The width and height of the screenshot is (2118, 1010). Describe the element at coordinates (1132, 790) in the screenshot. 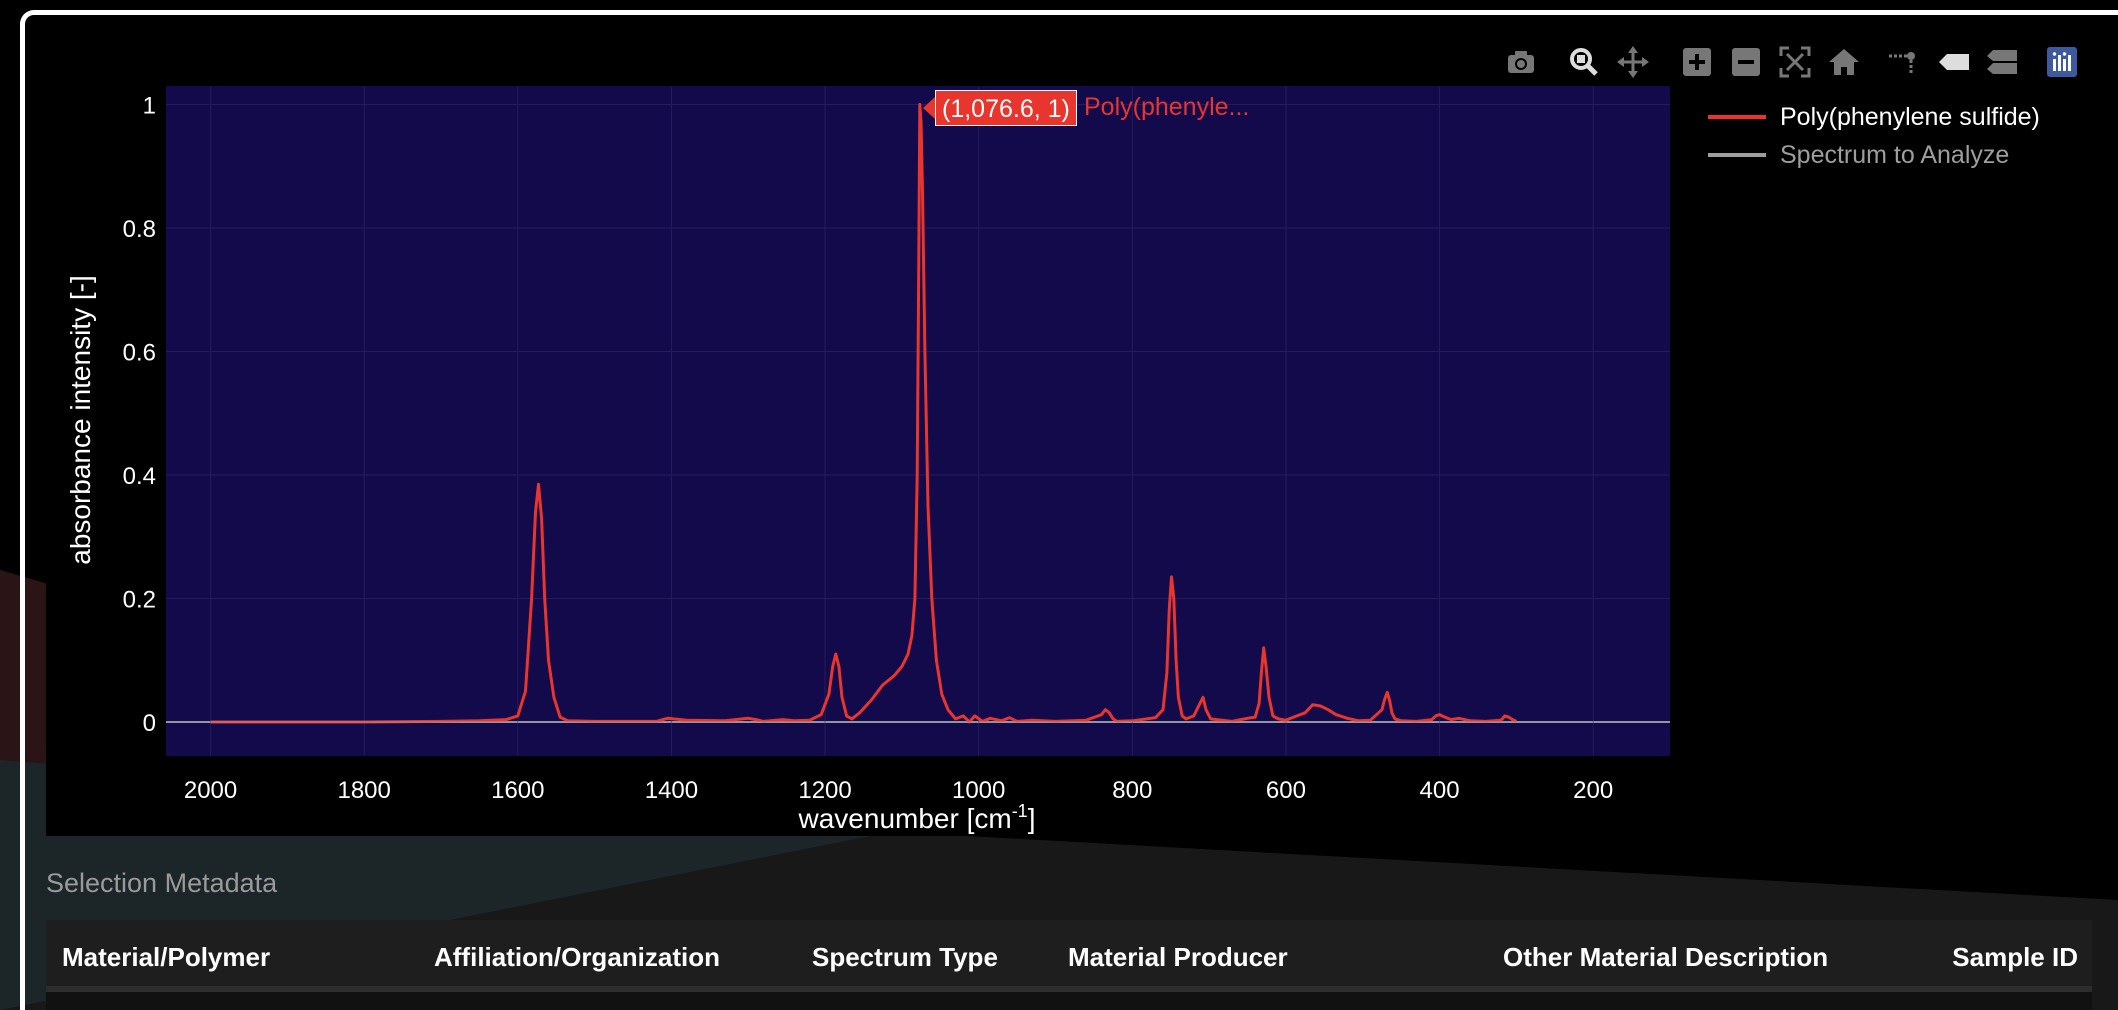

I see `x-tick-label: 800` at that location.